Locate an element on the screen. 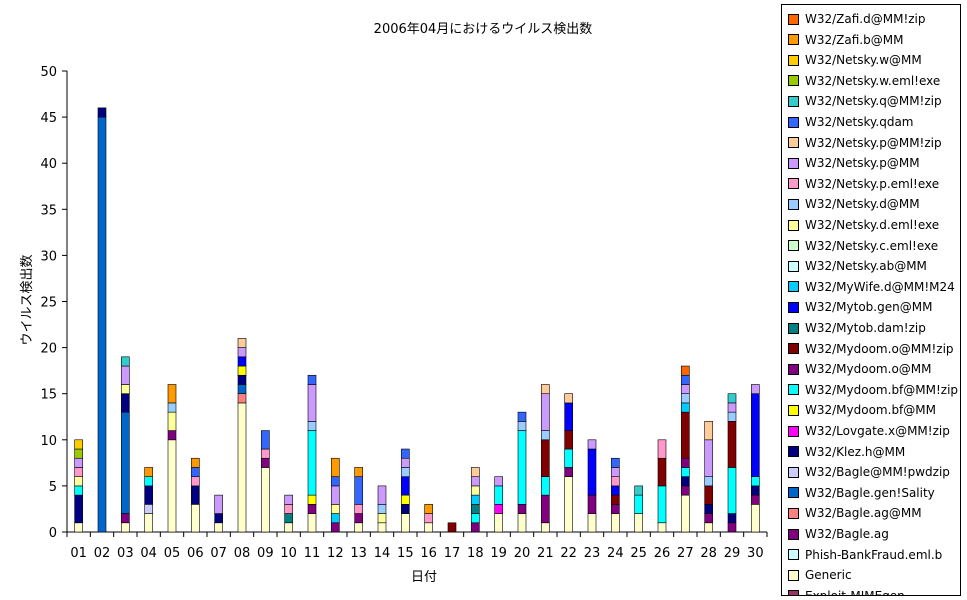  legend-item: W32/Netsky.w.eml!exe is located at coordinates (864, 81).